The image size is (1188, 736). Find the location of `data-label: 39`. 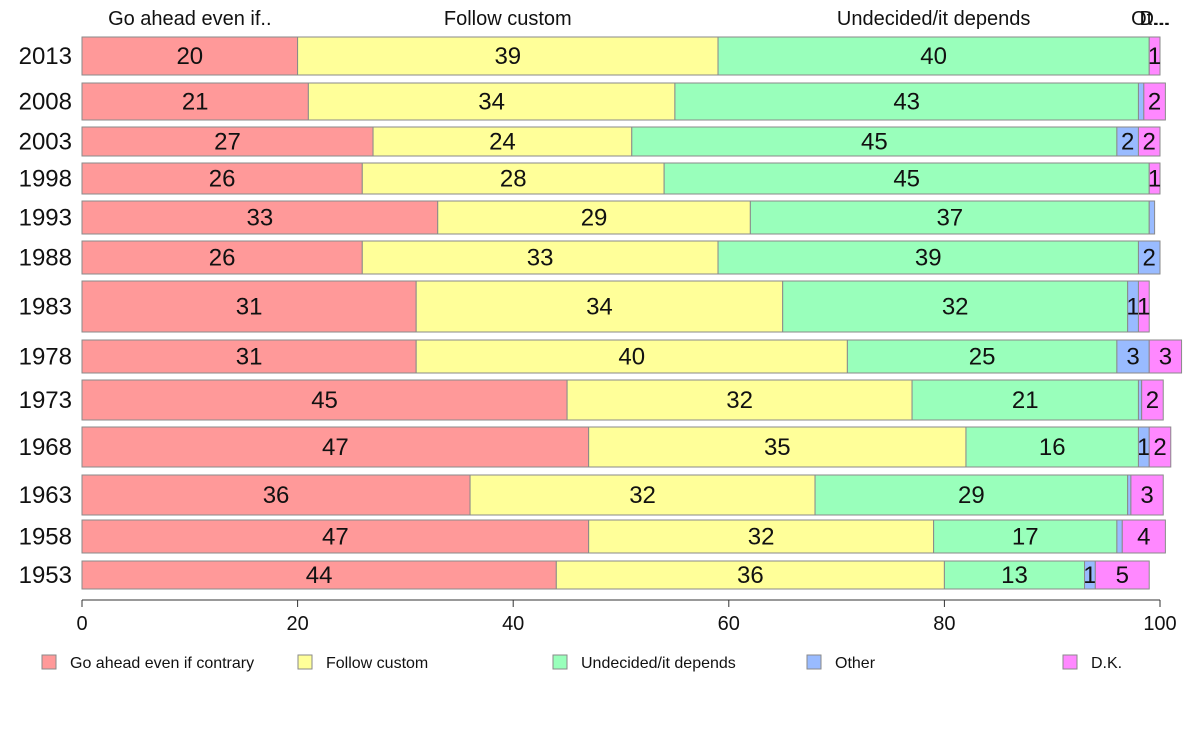

data-label: 39 is located at coordinates (928, 258).